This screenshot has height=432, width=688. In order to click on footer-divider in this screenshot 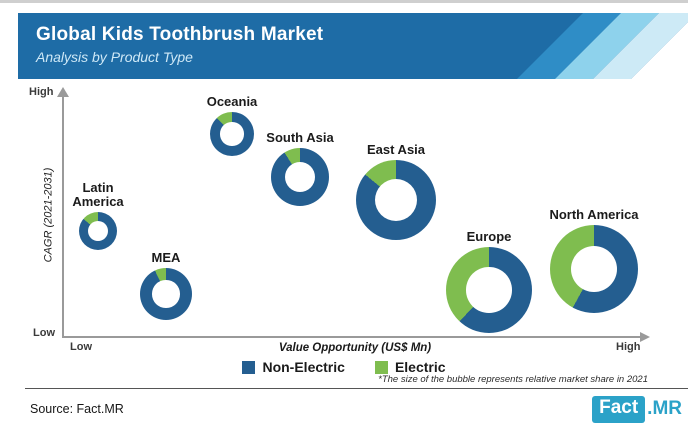, I will do `click(356, 388)`.